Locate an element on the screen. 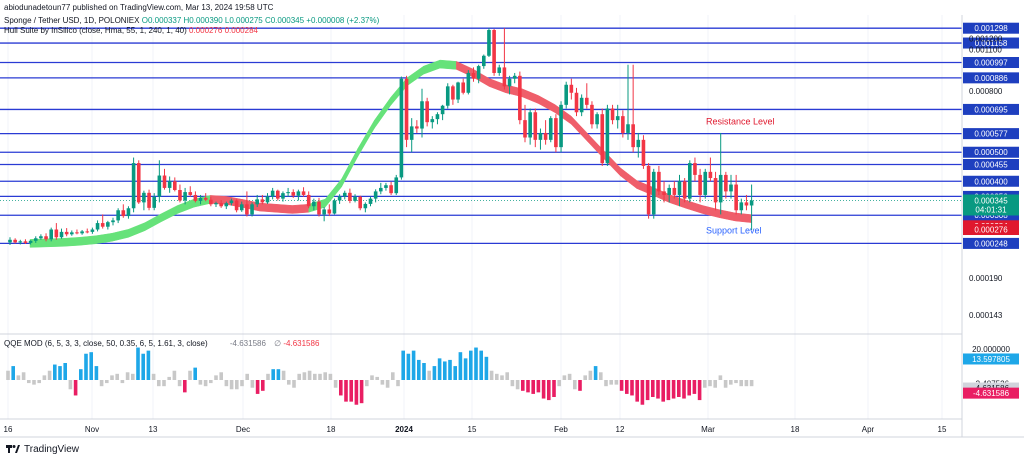  time-tick-label: 15 is located at coordinates (472, 429).